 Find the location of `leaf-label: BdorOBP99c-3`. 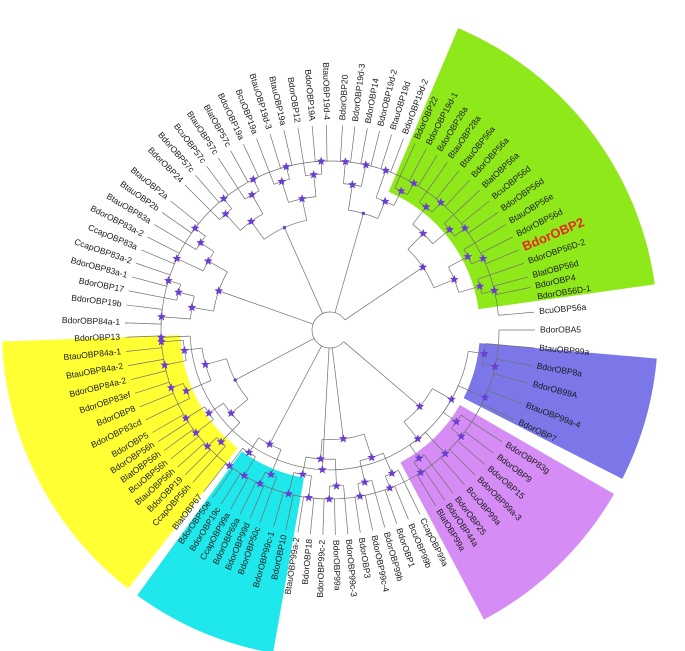

leaf-label: BdorOBP99c-3 is located at coordinates (351, 568).